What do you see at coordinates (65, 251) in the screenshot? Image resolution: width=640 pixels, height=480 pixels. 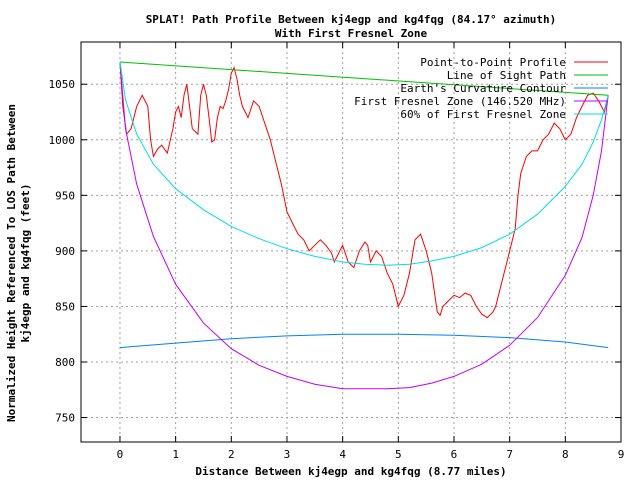 I see `y-tick-label: 900` at bounding box center [65, 251].